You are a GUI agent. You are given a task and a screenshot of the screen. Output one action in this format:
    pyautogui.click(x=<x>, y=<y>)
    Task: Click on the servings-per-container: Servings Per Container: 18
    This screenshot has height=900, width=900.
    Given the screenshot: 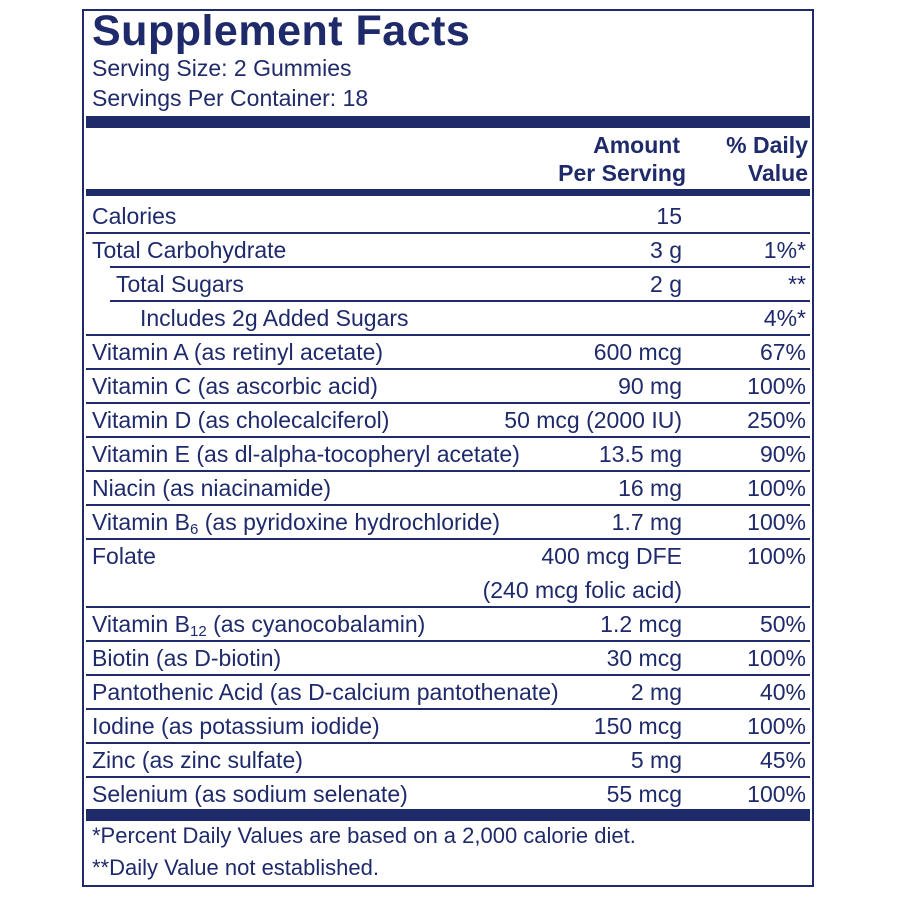 What is the action you would take?
    pyautogui.click(x=230, y=98)
    